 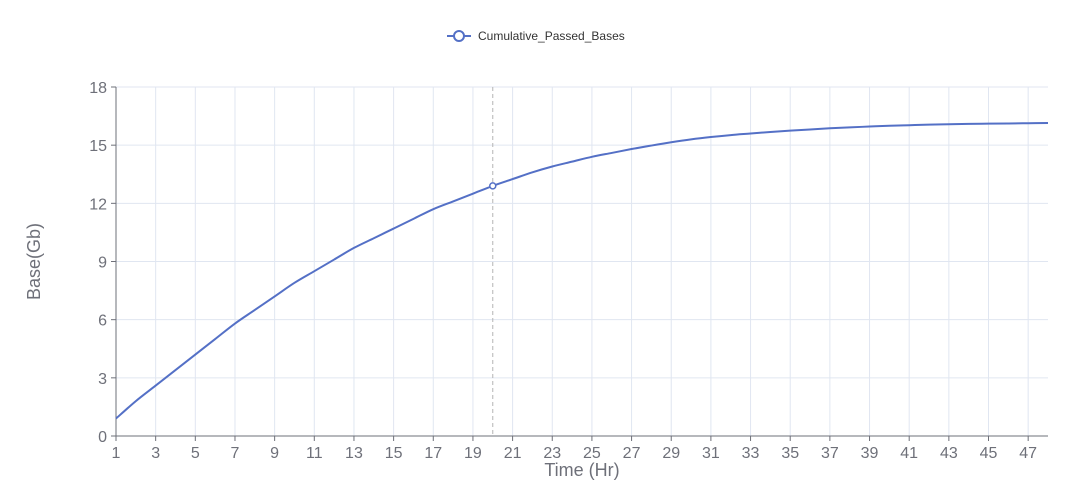 What do you see at coordinates (1028, 453) in the screenshot?
I see `x-tick-label: 47` at bounding box center [1028, 453].